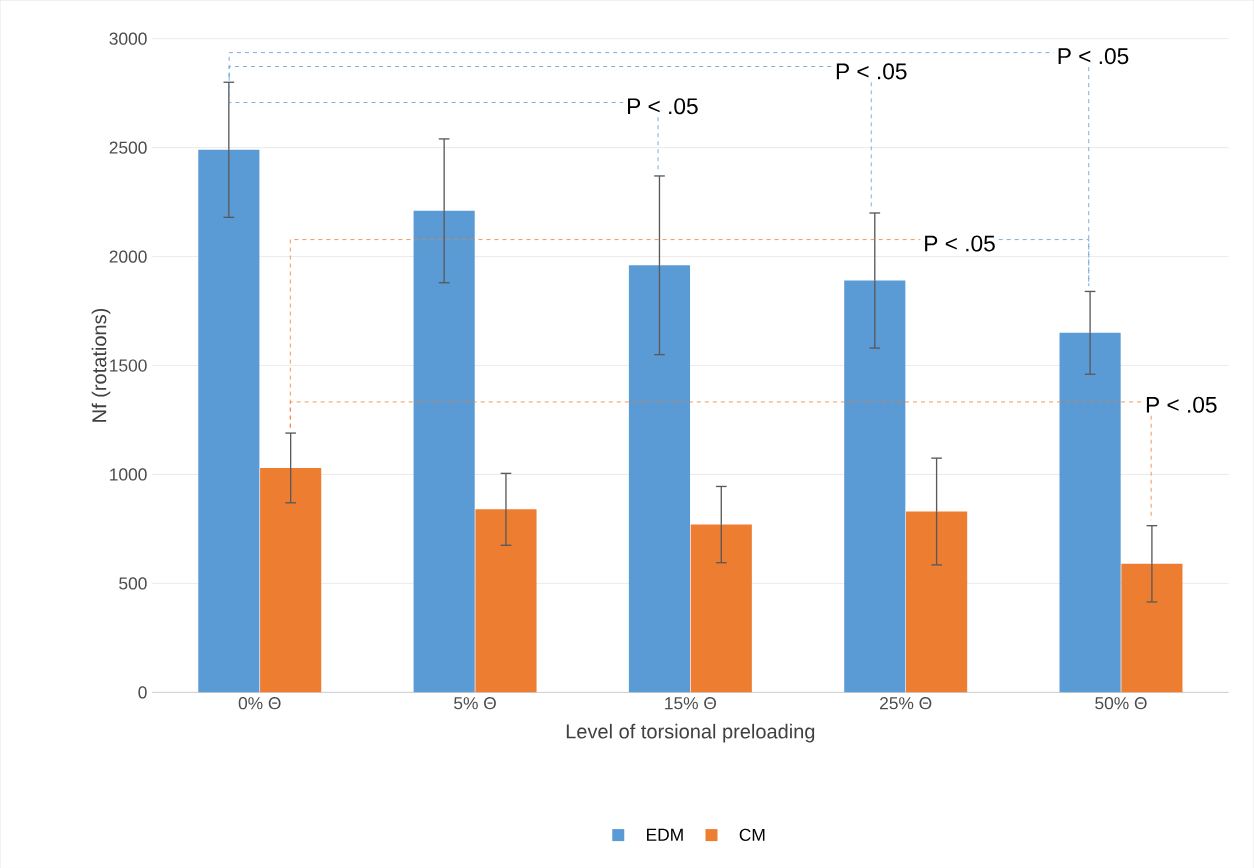  I want to click on x-tick-label: 5% Θ, so click(475, 703).